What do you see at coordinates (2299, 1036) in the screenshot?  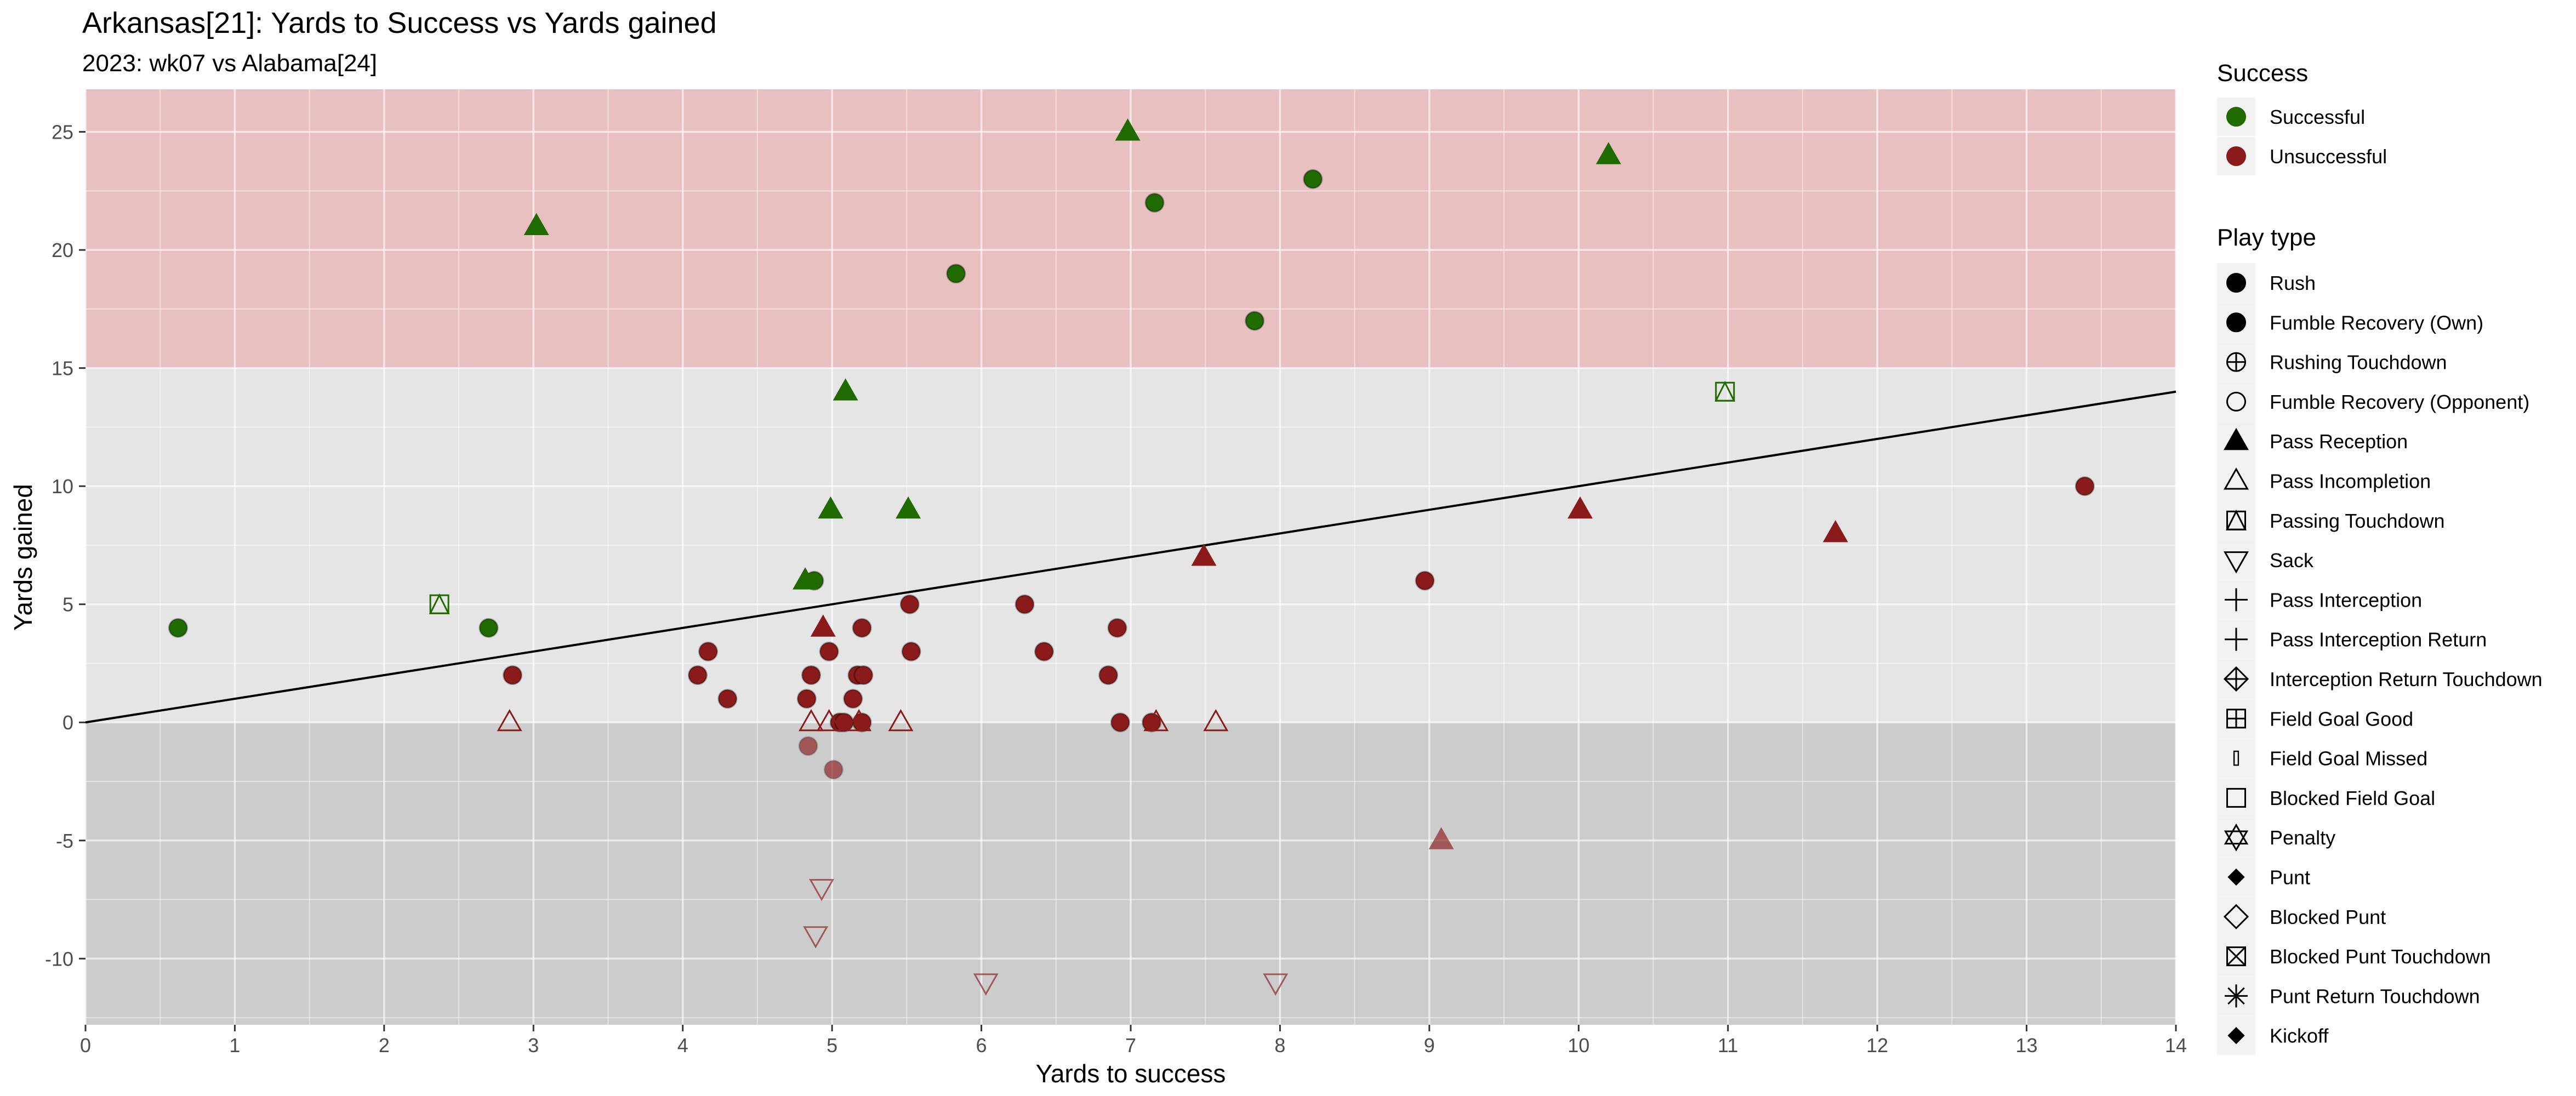 I see `legend-label-play-type: Kickoff` at bounding box center [2299, 1036].